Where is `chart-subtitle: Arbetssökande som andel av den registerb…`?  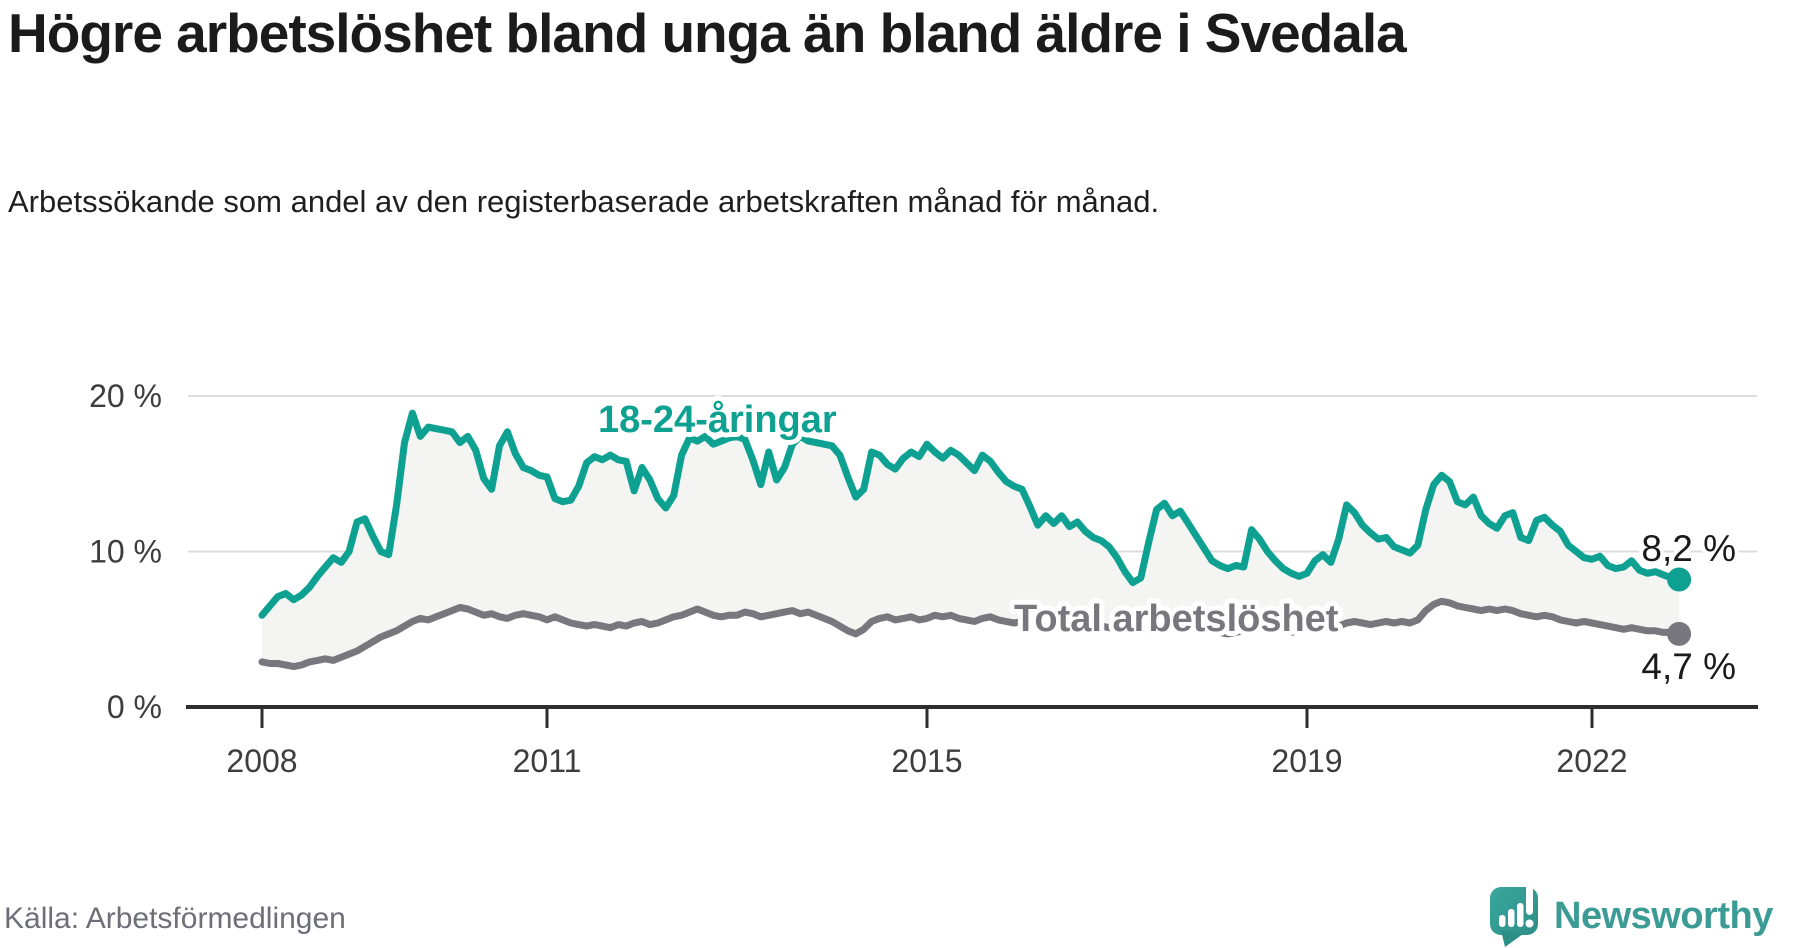 chart-subtitle: Arbetssökande som andel av den registerb… is located at coordinates (584, 201).